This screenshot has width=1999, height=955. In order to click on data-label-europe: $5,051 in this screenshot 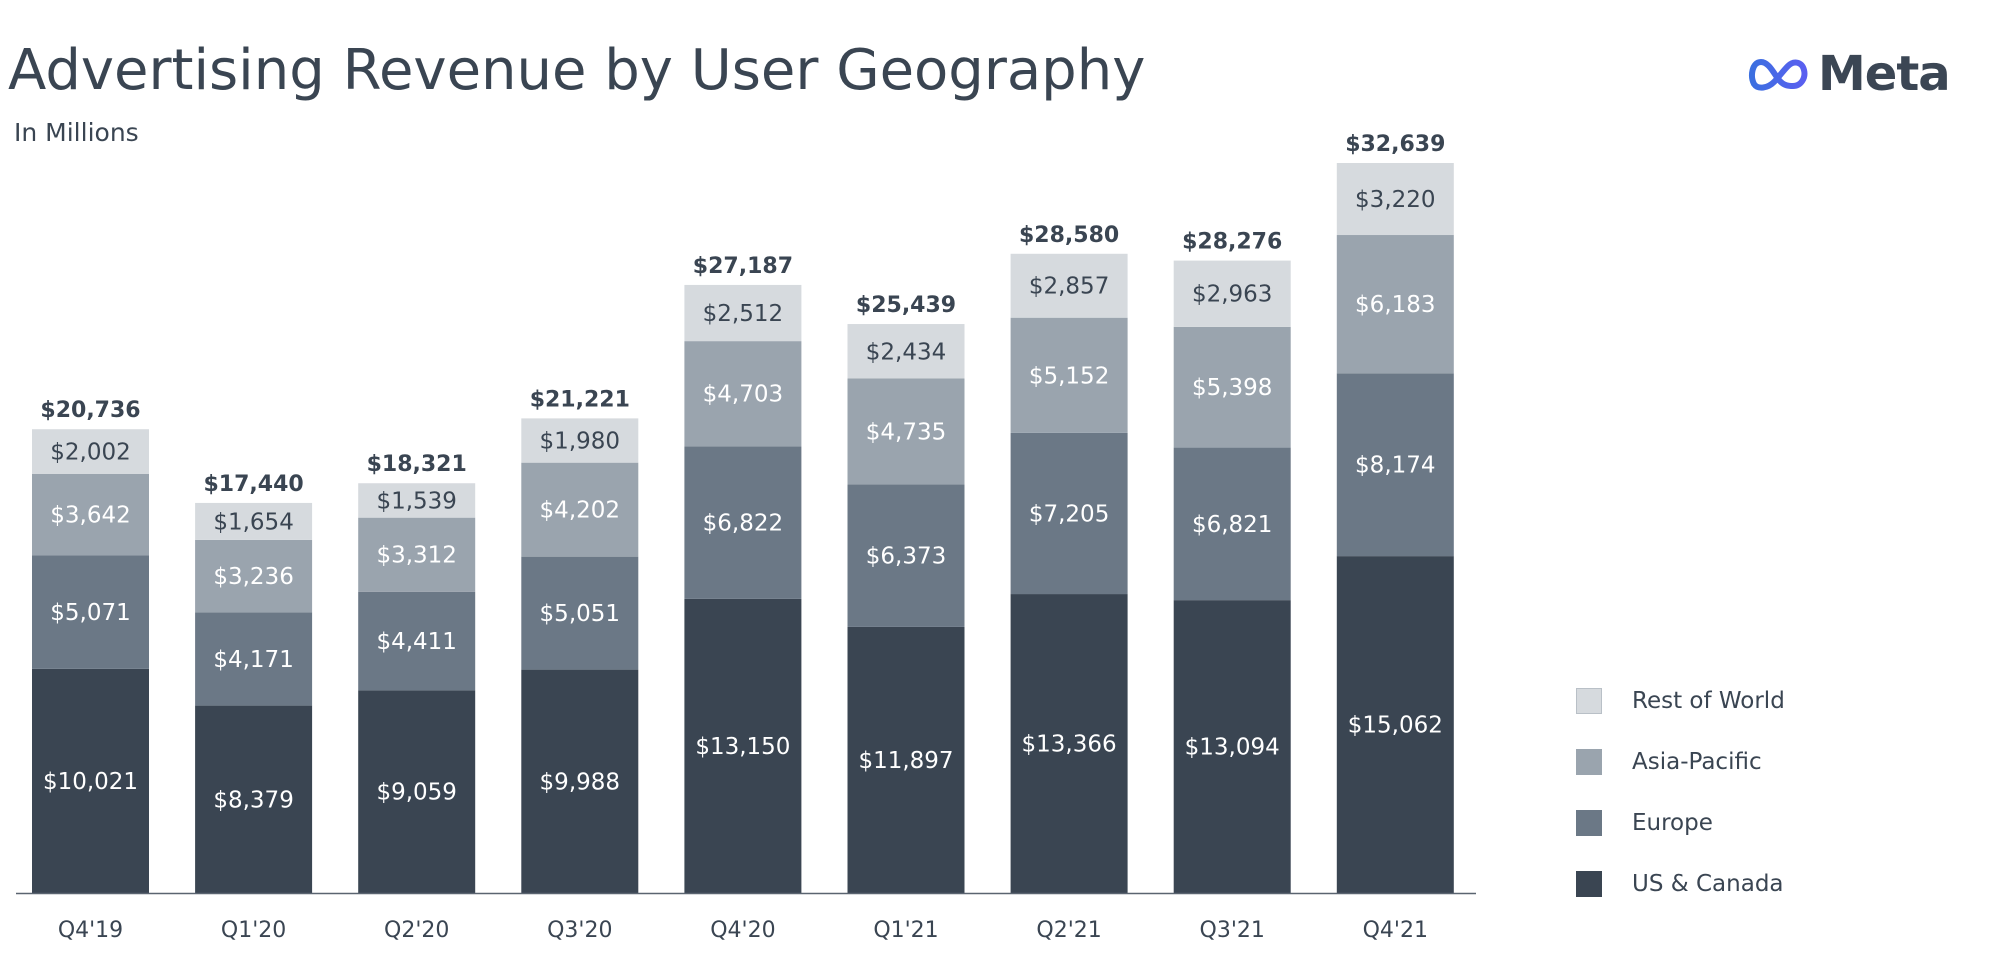, I will do `click(580, 614)`.